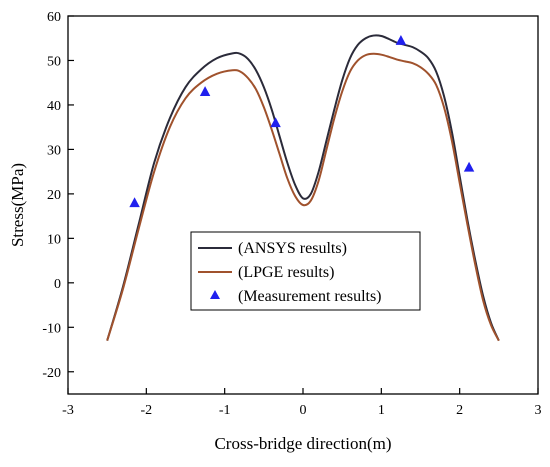  I want to click on legend-swatch-measurement, so click(215, 294).